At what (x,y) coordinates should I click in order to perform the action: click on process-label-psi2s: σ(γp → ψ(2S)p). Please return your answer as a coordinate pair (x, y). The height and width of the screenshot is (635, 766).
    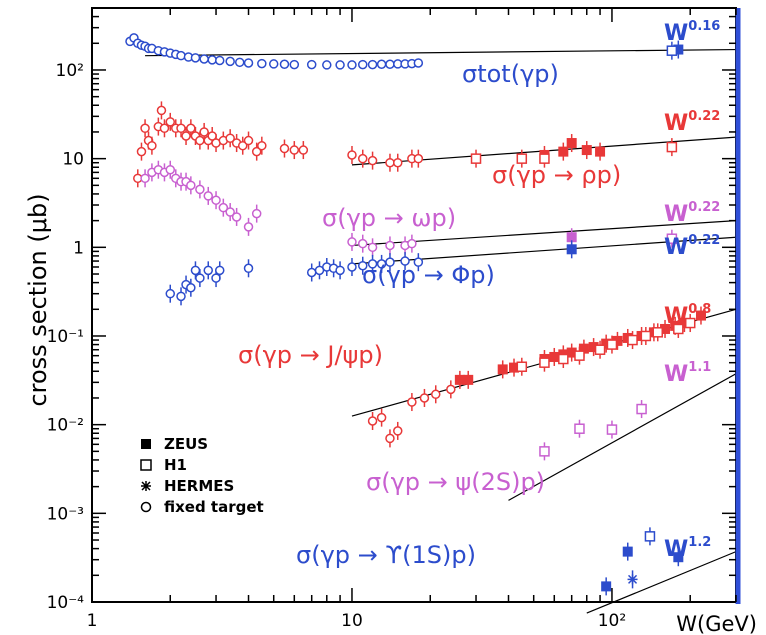
    Looking at the image, I should click on (455, 482).